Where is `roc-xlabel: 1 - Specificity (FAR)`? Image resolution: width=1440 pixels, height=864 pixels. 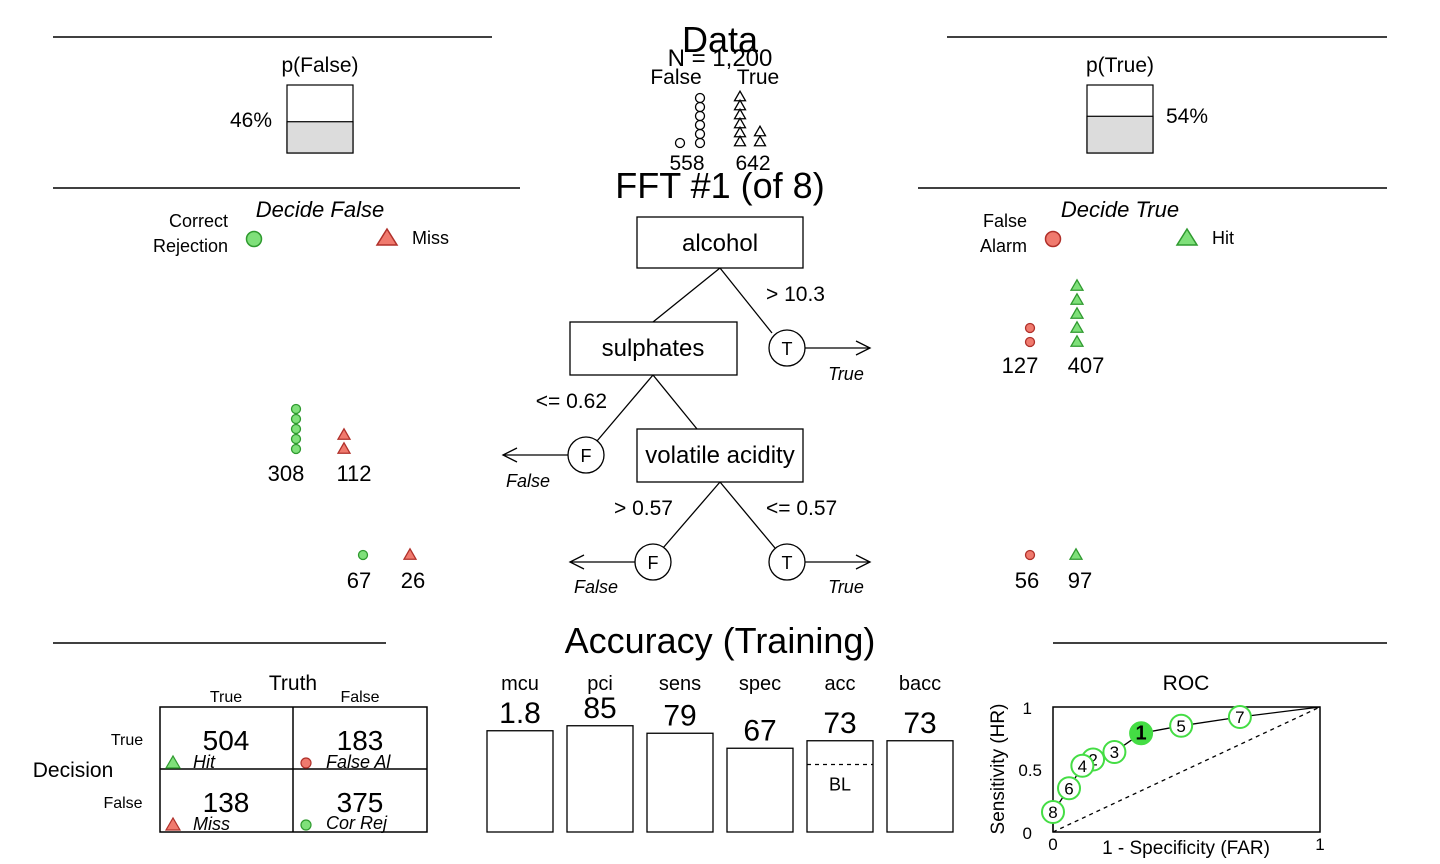 roc-xlabel: 1 - Specificity (FAR) is located at coordinates (1186, 848).